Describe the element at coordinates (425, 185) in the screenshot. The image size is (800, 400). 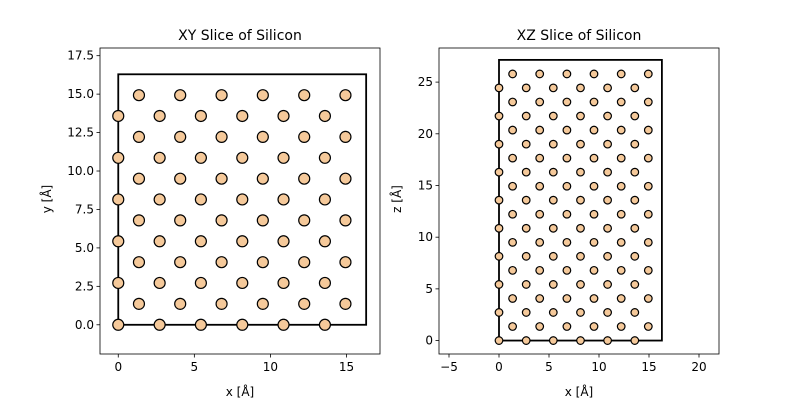
I see `xz-slice-ytick-label: 15` at that location.